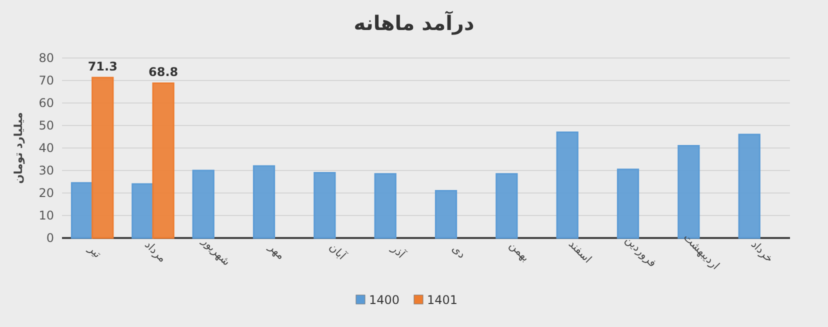 This screenshot has height=327, width=828. Describe the element at coordinates (701, 251) in the screenshot. I see `x-tick-label: اردیبهشت` at that location.